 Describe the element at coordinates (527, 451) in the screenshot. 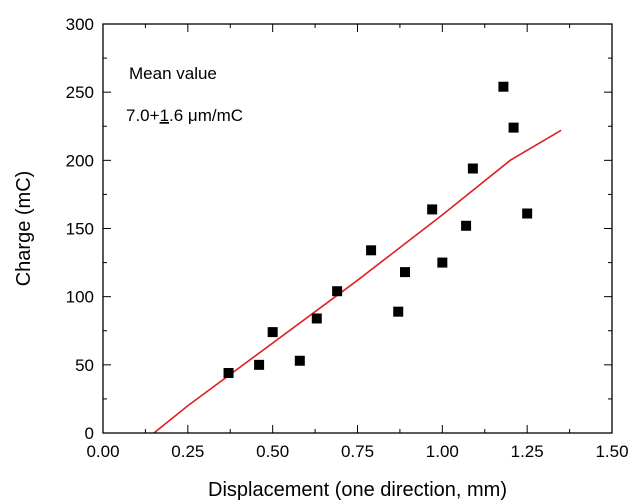

I see `x-tick-label: 1.25` at that location.